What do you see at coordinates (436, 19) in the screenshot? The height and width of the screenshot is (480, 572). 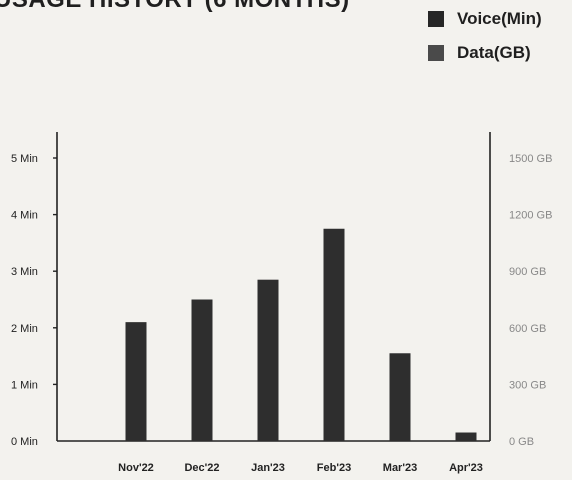 I see `legend-swatch-voice` at bounding box center [436, 19].